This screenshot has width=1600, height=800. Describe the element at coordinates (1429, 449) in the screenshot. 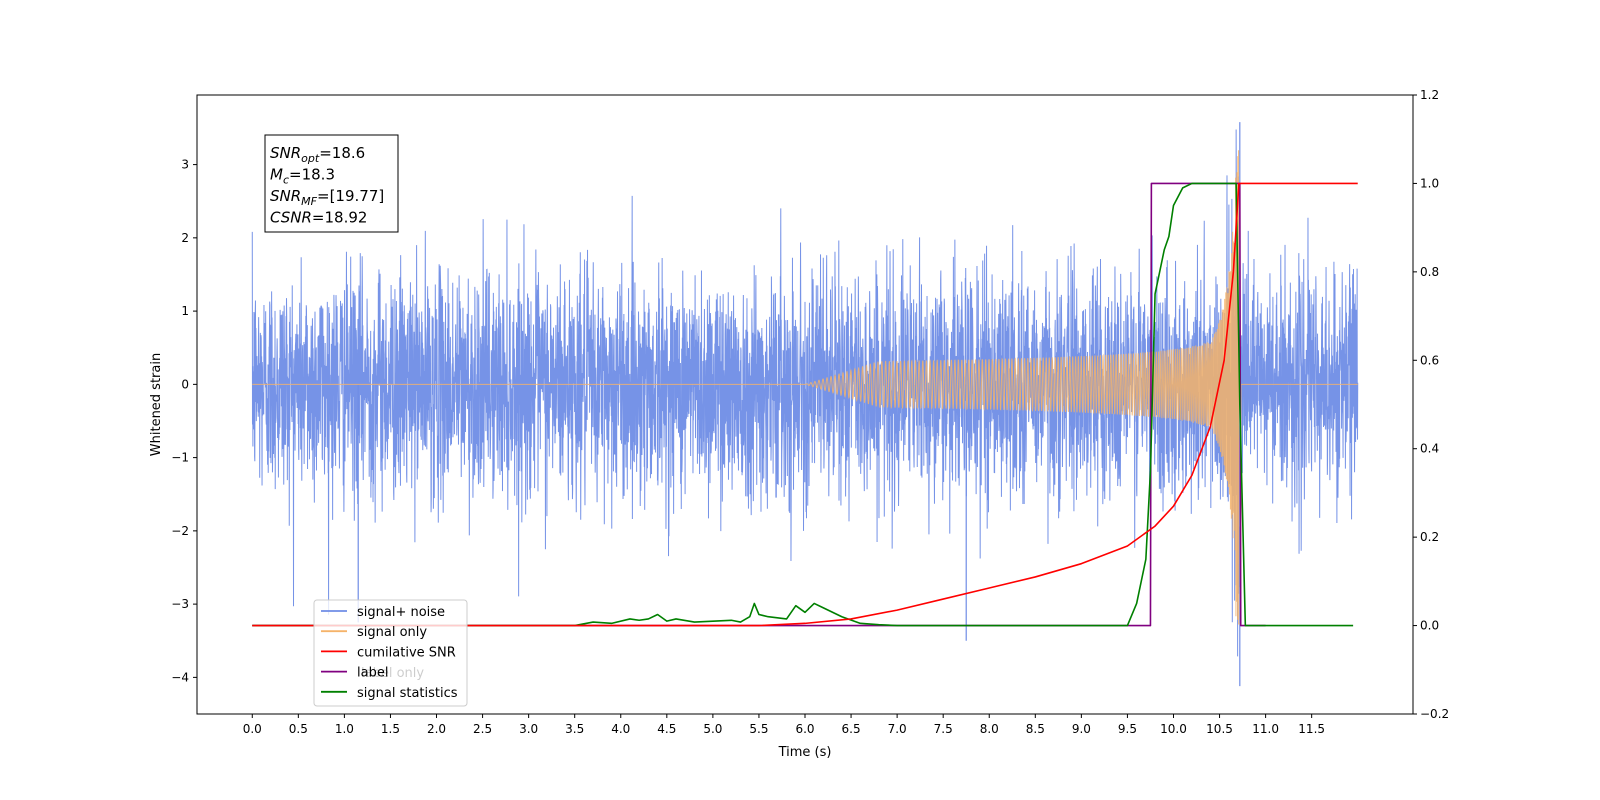

I see `y-right-tick-label: 0.4` at that location.